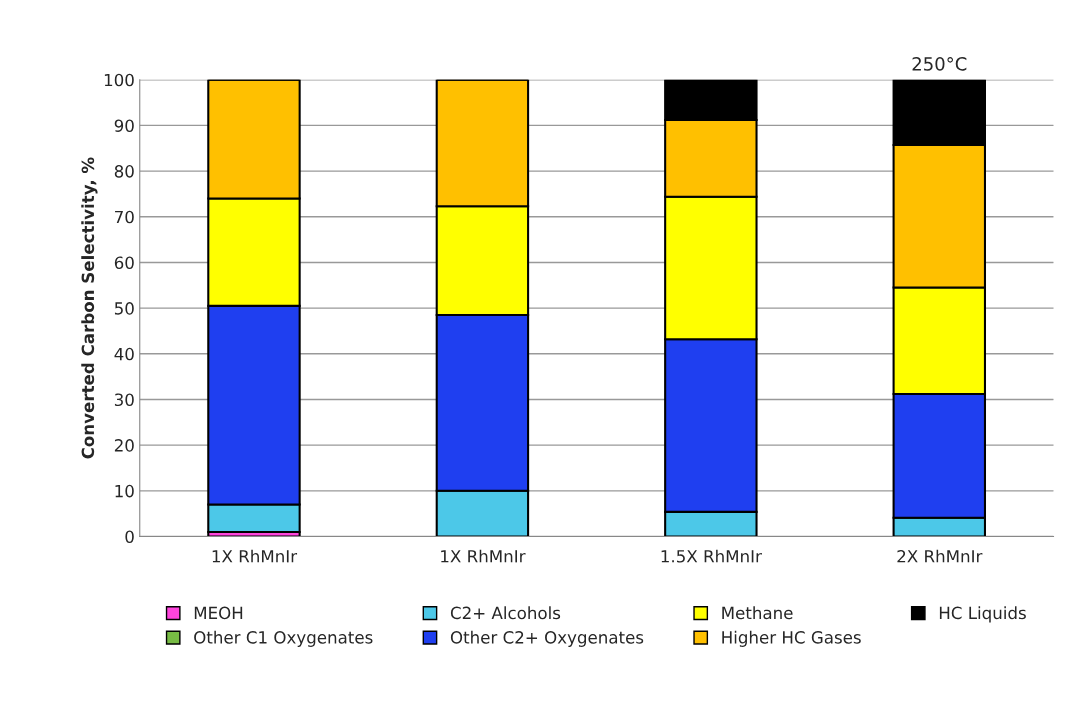 Image resolution: width=1075 pixels, height=725 pixels. What do you see at coordinates (129, 537) in the screenshot?
I see `y-tick-label: 0` at bounding box center [129, 537].